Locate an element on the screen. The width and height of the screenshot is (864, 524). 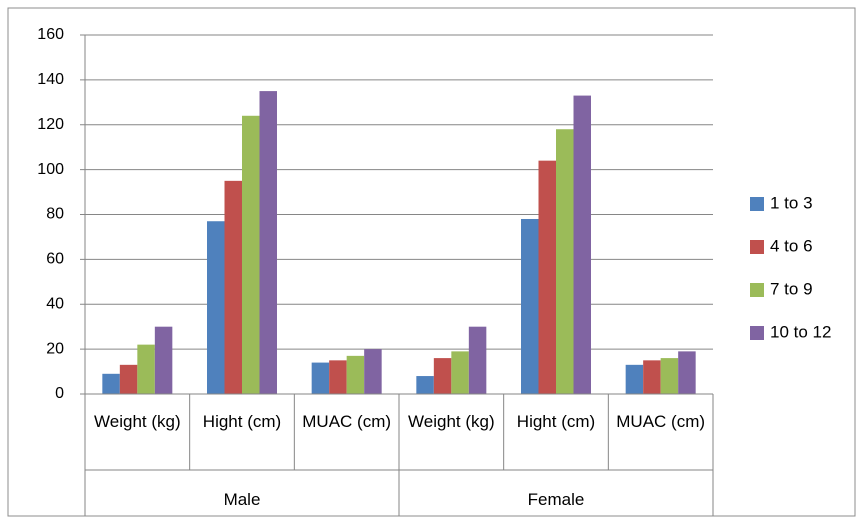
group-label: Male is located at coordinates (242, 499).